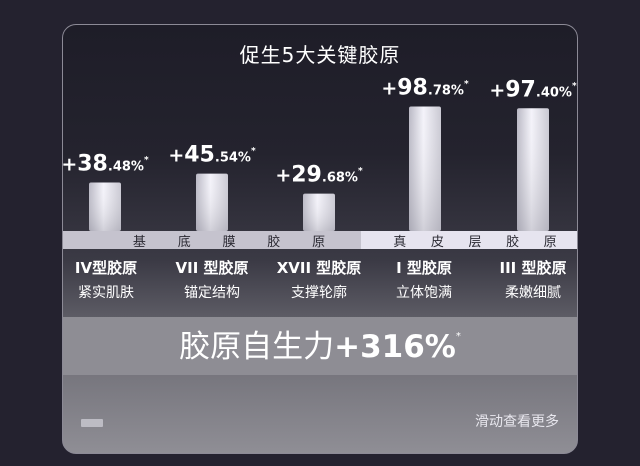 Image resolution: width=640 pixels, height=466 pixels. What do you see at coordinates (106, 164) in the screenshot?
I see `data-label-1: +38.48%*` at bounding box center [106, 164].